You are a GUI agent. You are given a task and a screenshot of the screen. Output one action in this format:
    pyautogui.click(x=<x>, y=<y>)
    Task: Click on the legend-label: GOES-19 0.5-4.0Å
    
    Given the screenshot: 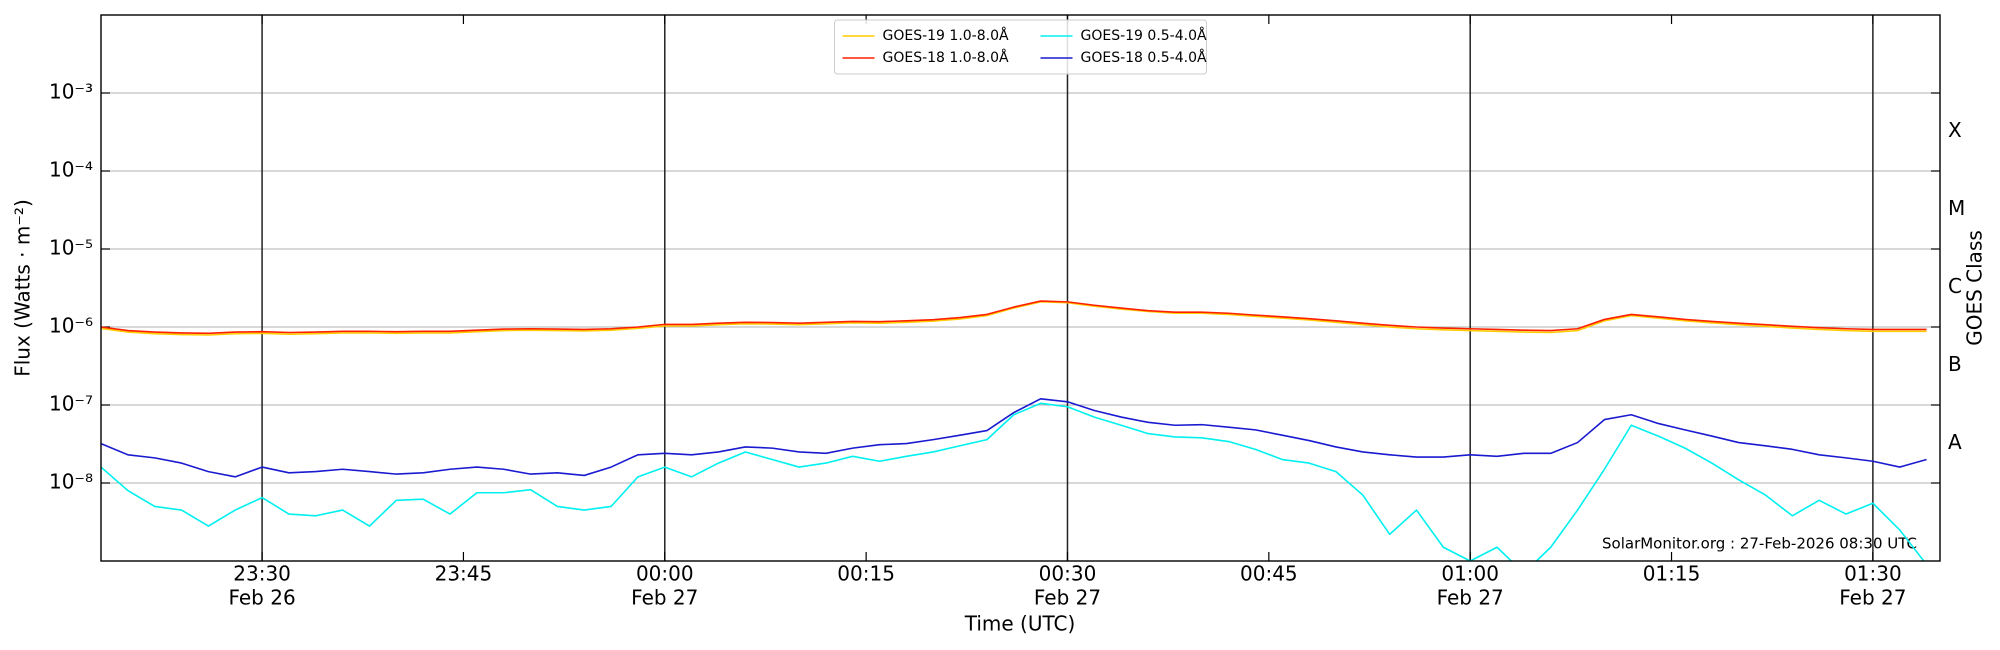 What is the action you would take?
    pyautogui.click(x=1144, y=35)
    